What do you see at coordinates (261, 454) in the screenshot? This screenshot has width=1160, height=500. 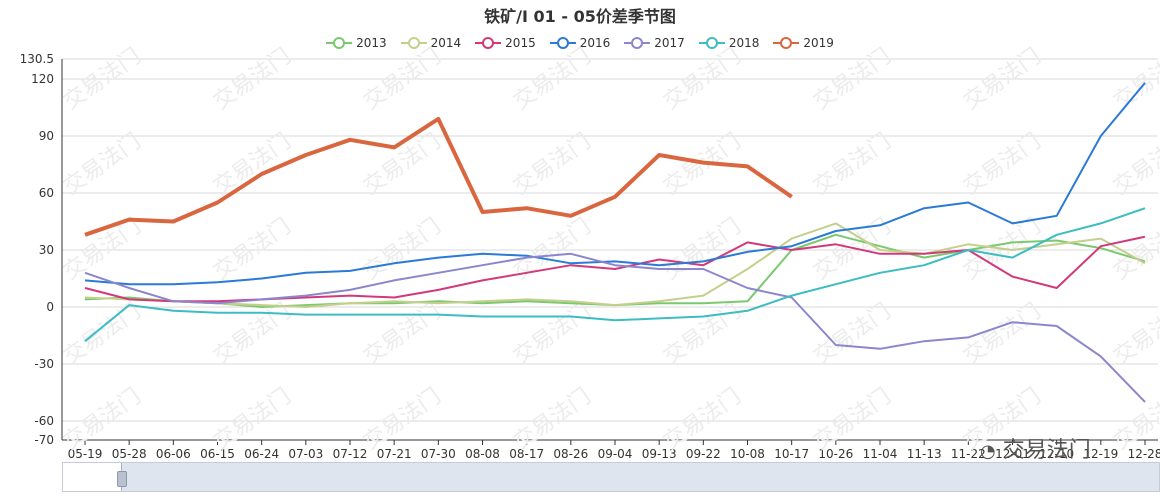 I see `x-tick-label: 06-24` at bounding box center [261, 454].